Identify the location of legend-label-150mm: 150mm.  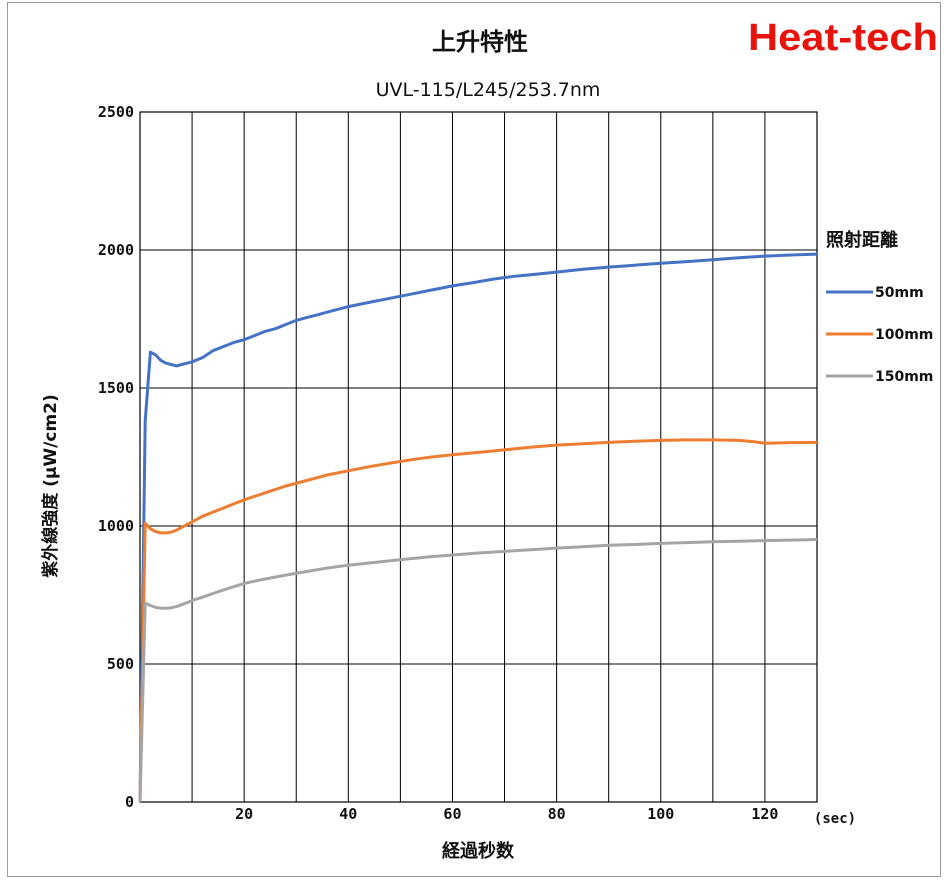
(904, 377).